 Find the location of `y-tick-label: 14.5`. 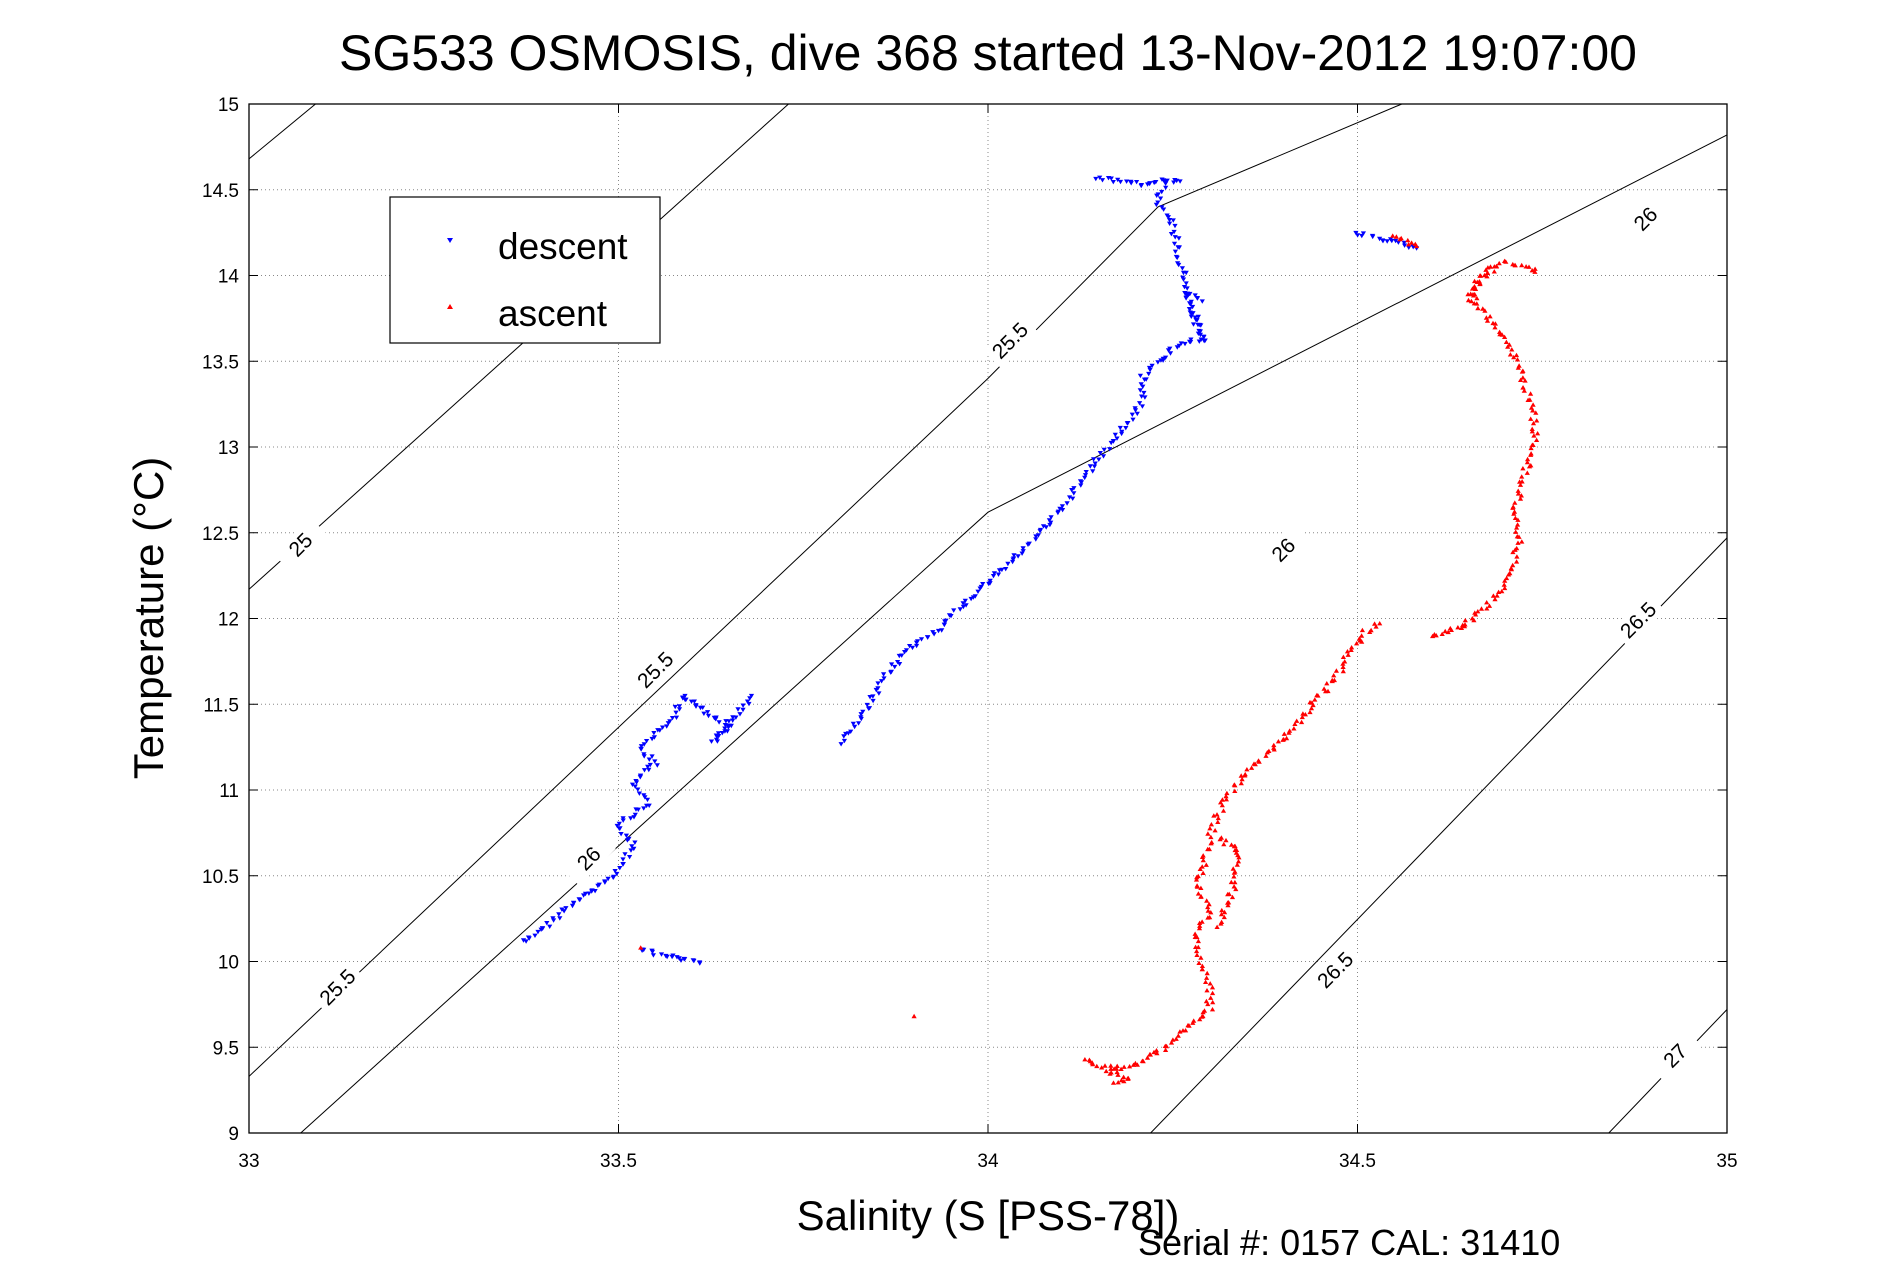

y-tick-label: 14.5 is located at coordinates (220, 191).